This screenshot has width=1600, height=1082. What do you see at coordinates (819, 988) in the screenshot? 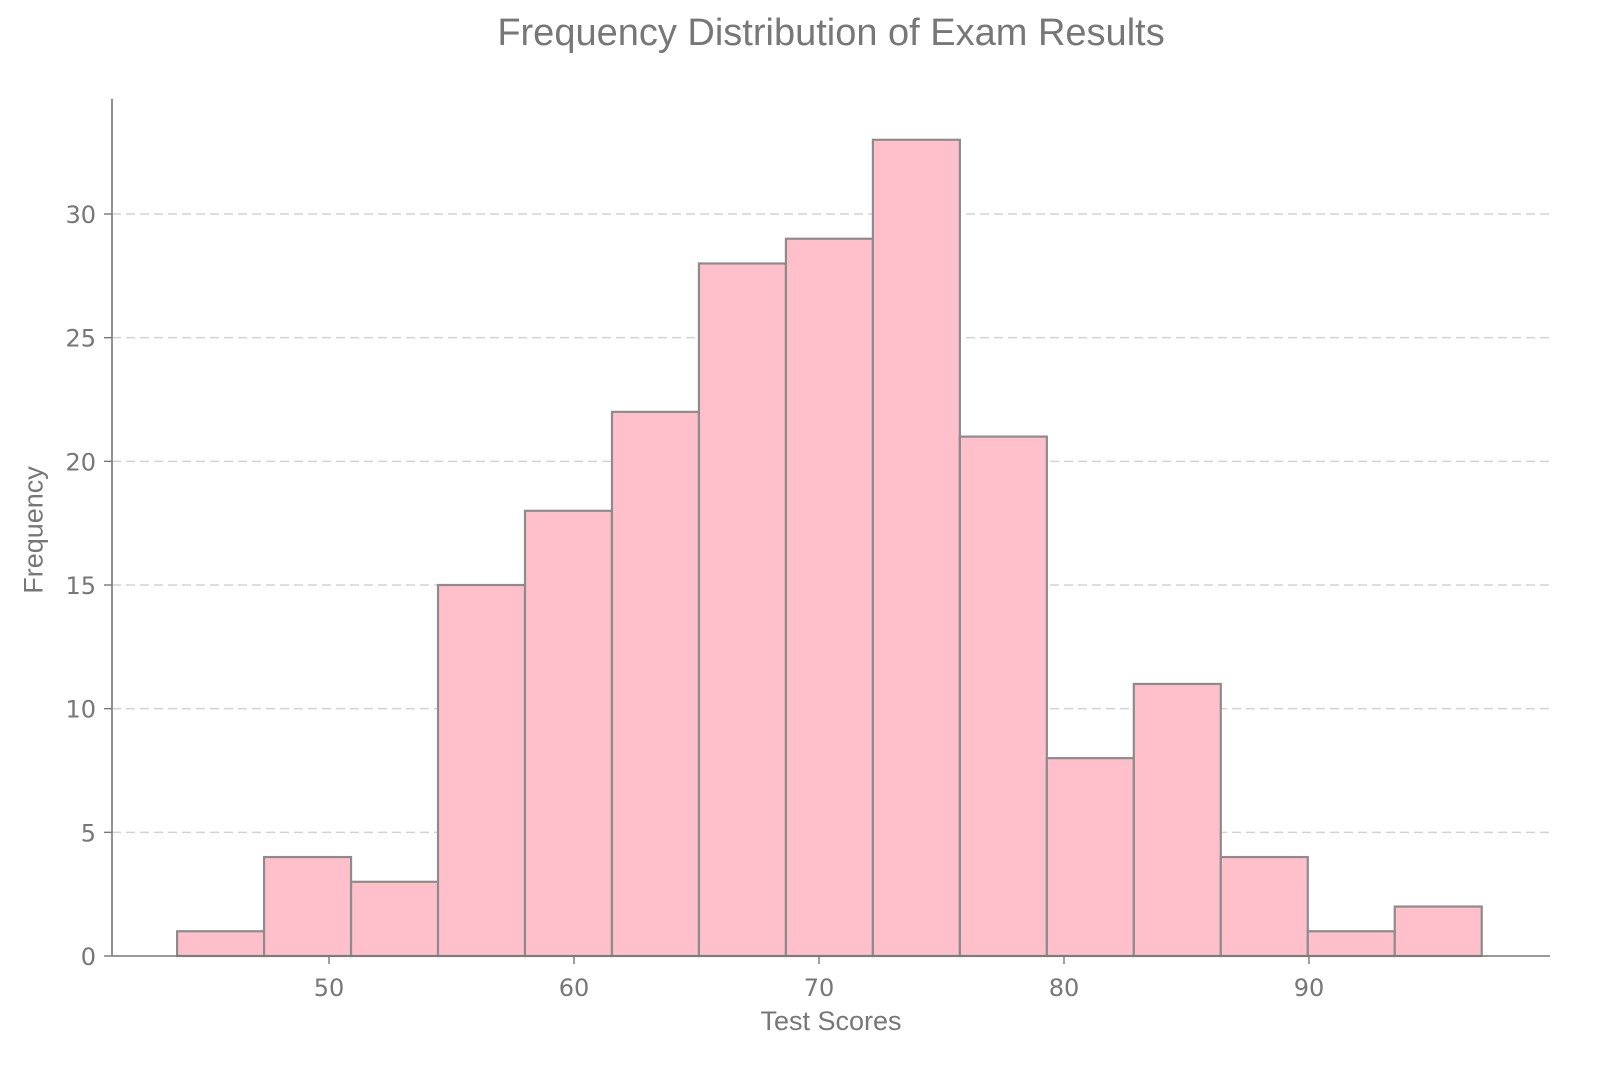
I see `x-tick-label: 70` at bounding box center [819, 988].